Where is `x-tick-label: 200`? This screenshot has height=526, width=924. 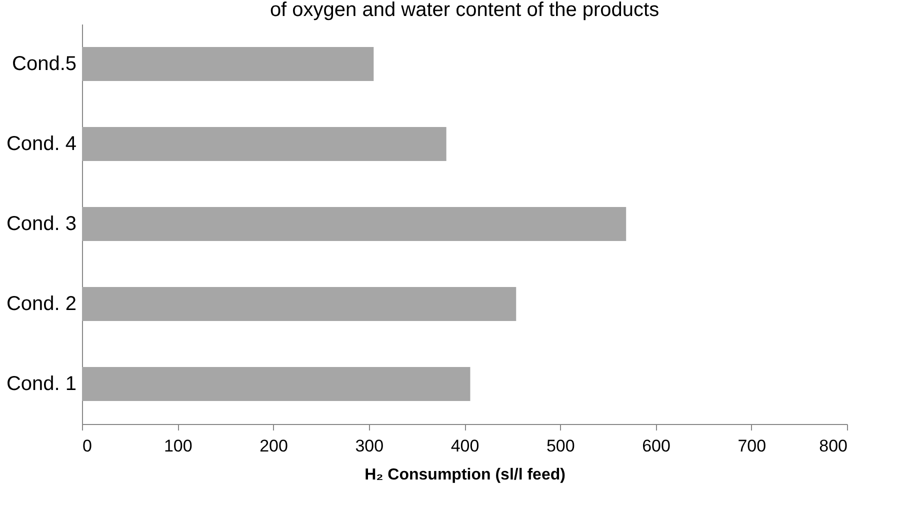 x-tick-label: 200 is located at coordinates (274, 446).